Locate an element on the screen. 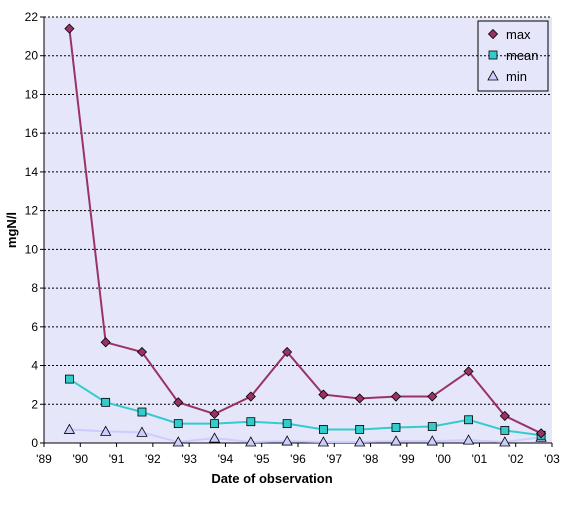 This screenshot has height=506, width=565. legend-label-min: min is located at coordinates (516, 76).